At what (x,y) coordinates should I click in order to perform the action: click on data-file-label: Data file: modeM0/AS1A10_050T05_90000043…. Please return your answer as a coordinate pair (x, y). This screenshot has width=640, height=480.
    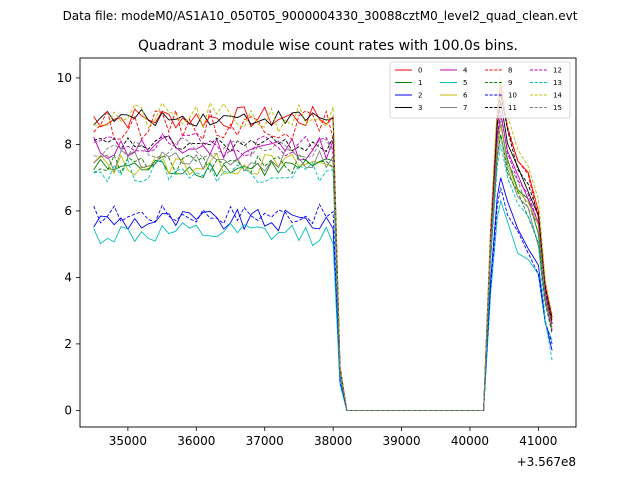
    Looking at the image, I should click on (320, 16).